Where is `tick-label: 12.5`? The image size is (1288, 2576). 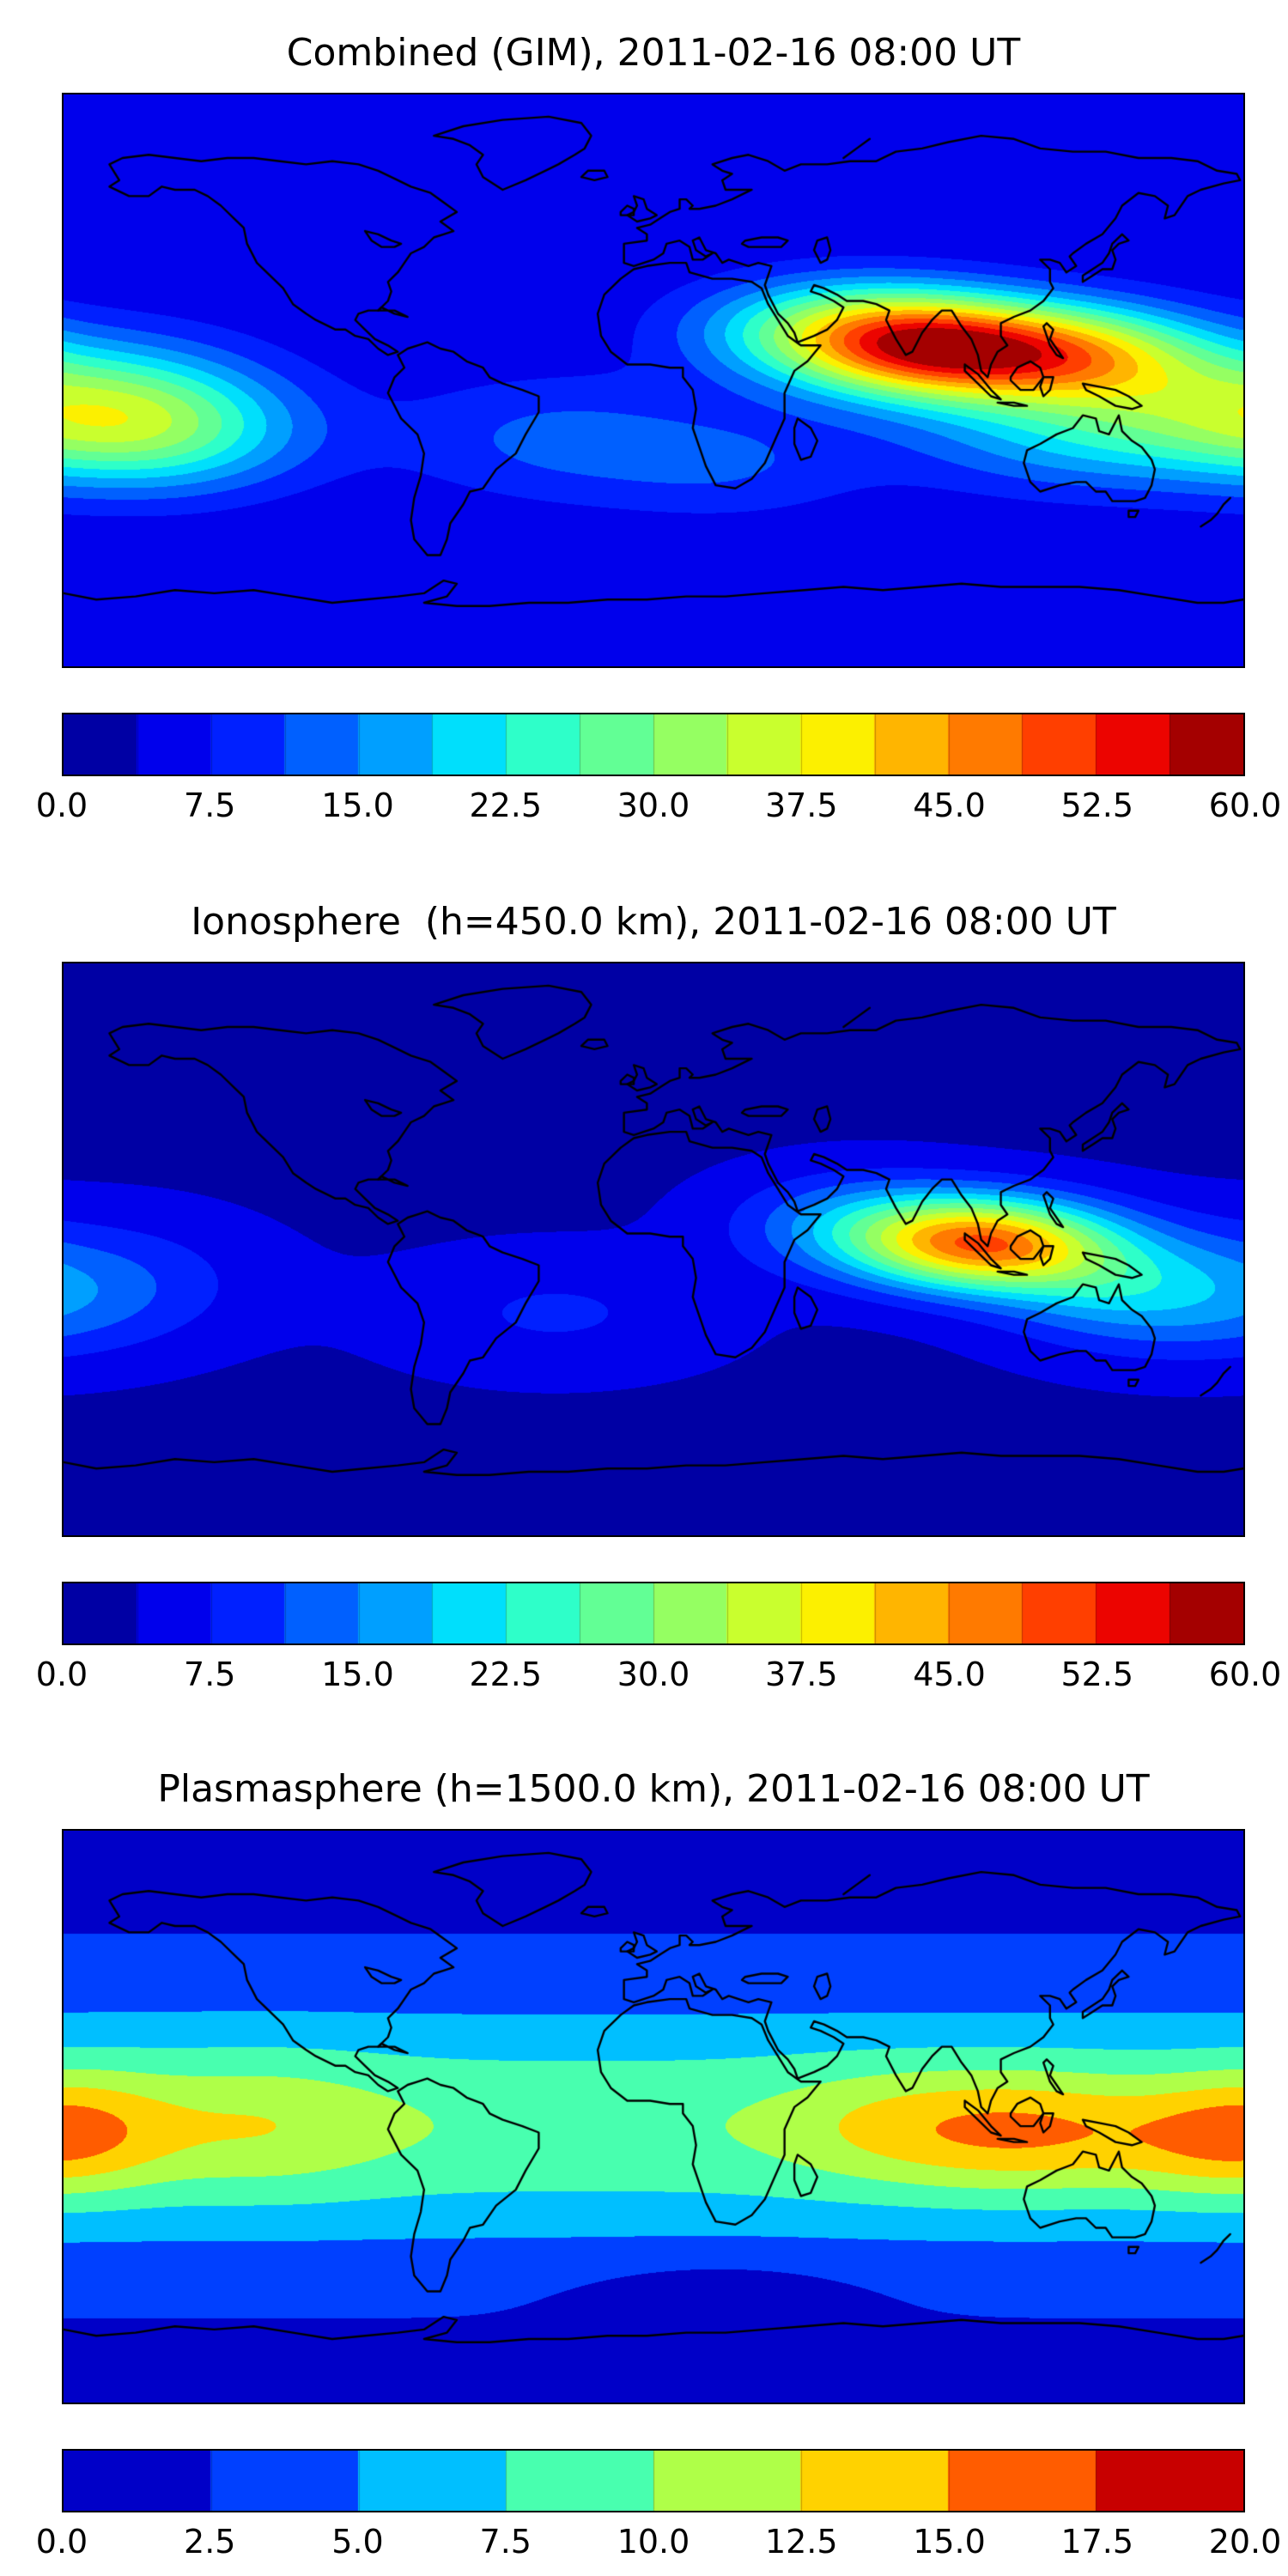 tick-label: 12.5 is located at coordinates (801, 2542).